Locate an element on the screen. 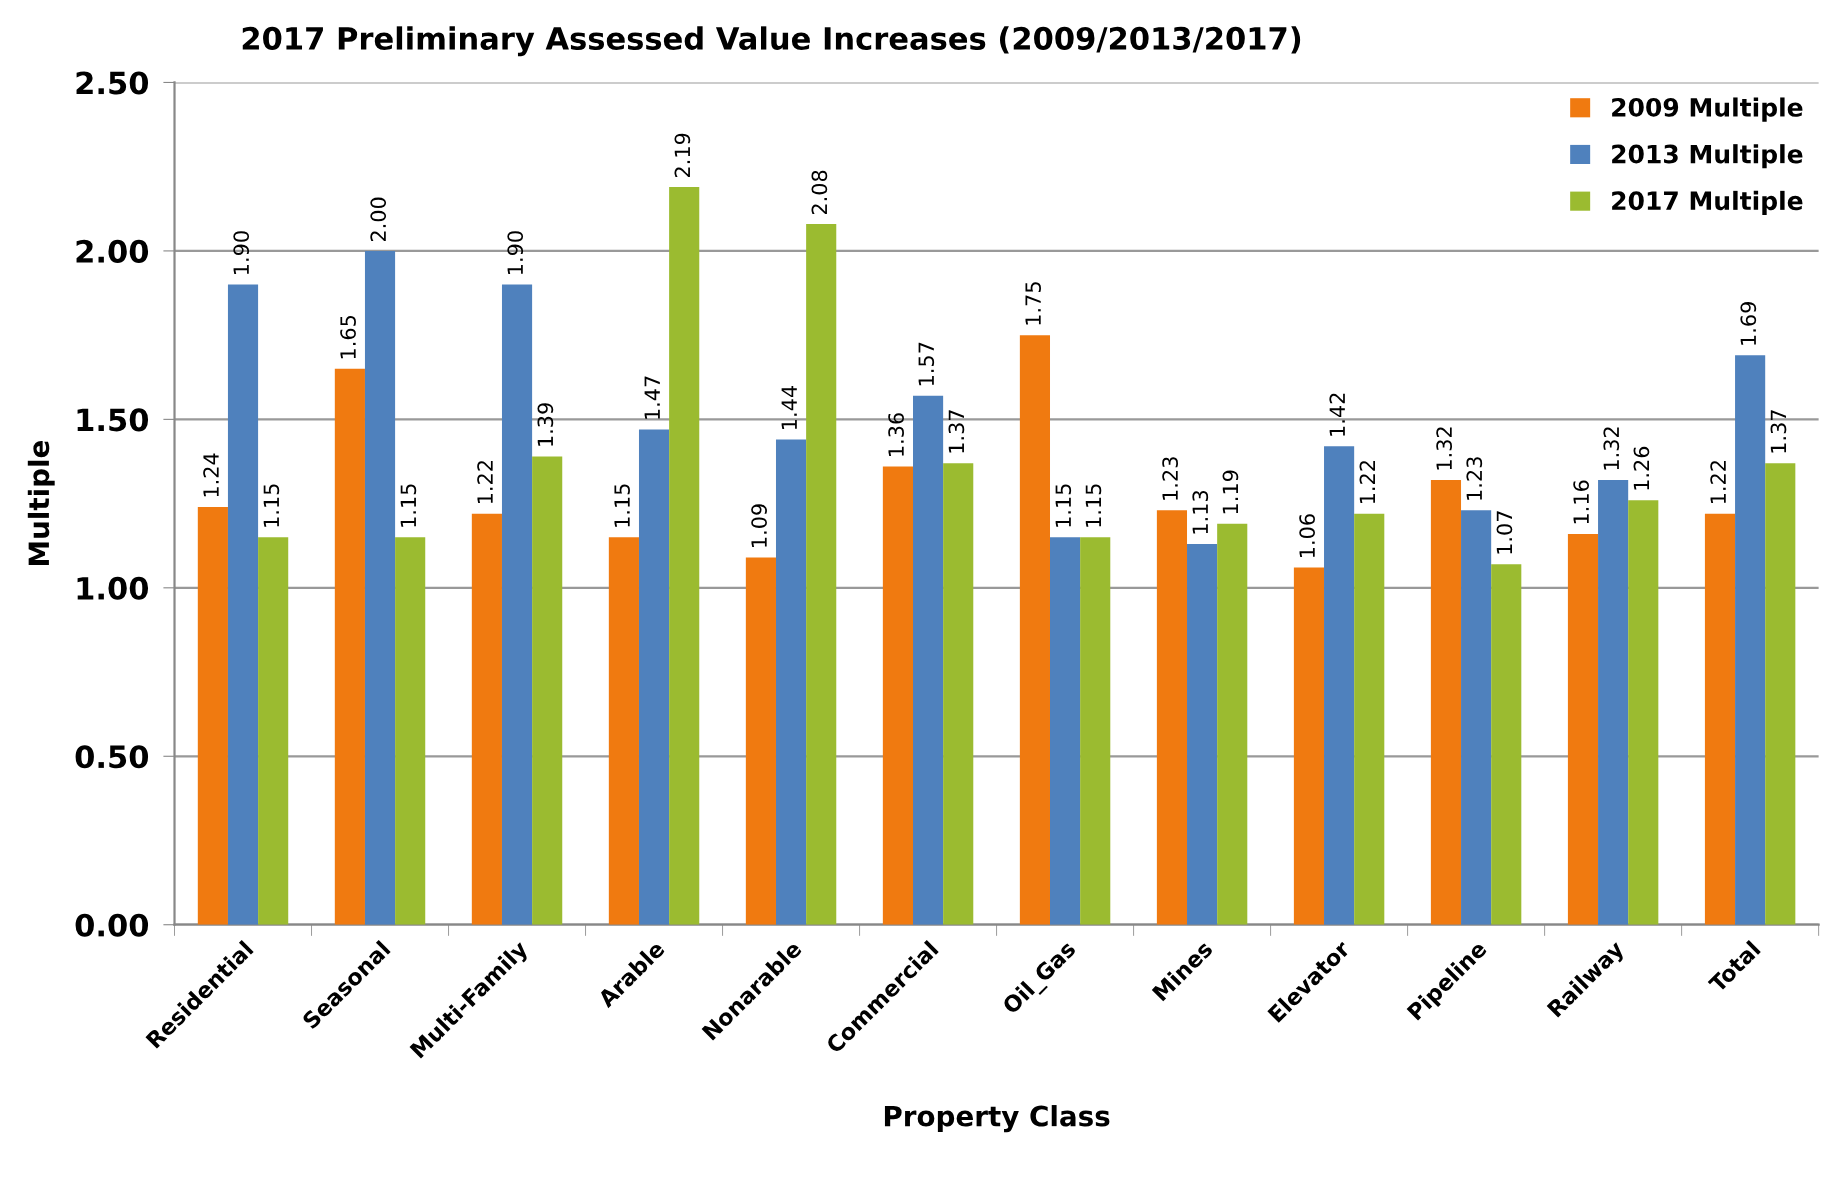  x-axis-title: Property Class is located at coordinates (997, 1119).